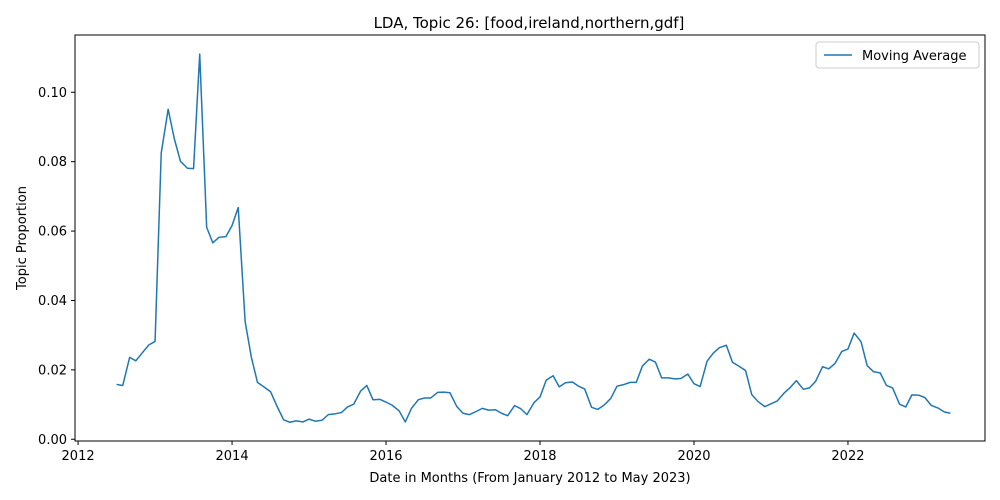 This screenshot has height=500, width=1000. I want to click on x-tick-label: 2016, so click(385, 456).